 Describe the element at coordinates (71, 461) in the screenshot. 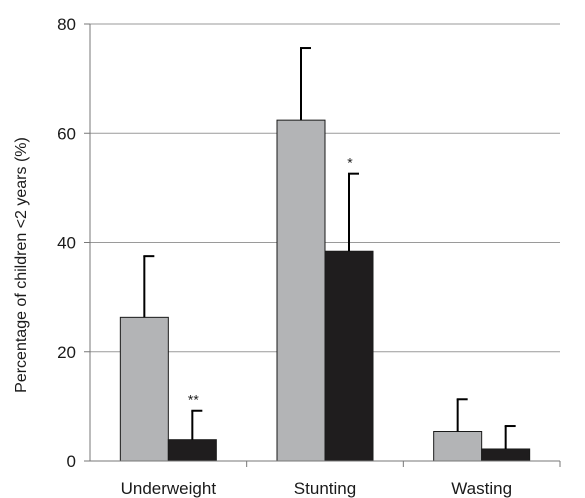

I see `y-tick-label: 0` at that location.